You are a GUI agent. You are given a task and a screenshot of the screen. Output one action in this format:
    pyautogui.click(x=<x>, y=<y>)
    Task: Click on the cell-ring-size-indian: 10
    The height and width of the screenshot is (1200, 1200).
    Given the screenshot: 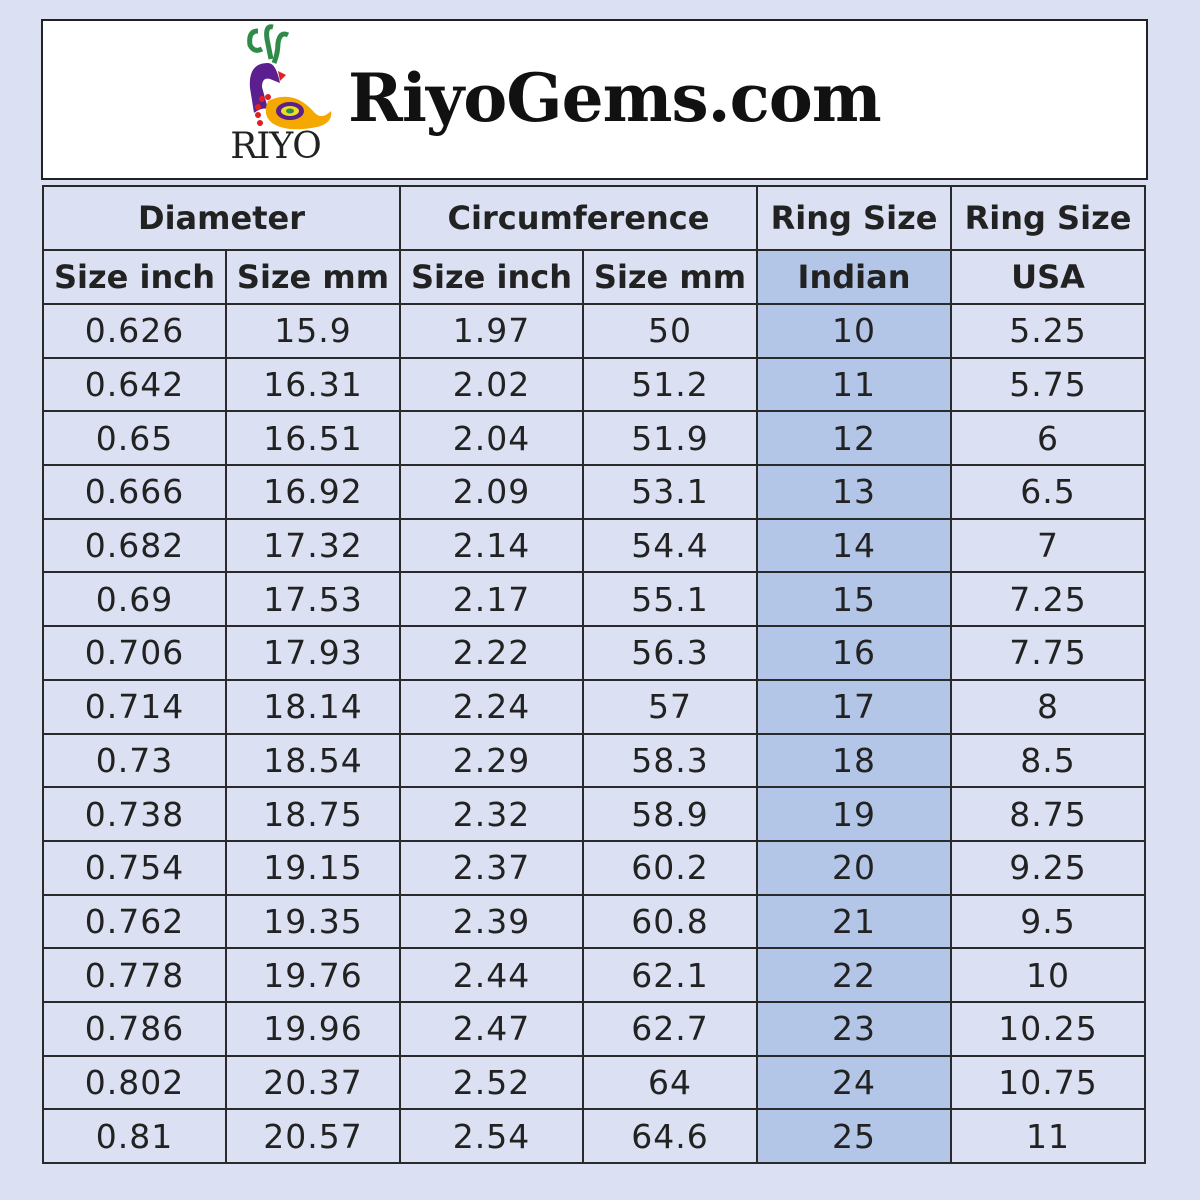 What is the action you would take?
    pyautogui.click(x=854, y=331)
    